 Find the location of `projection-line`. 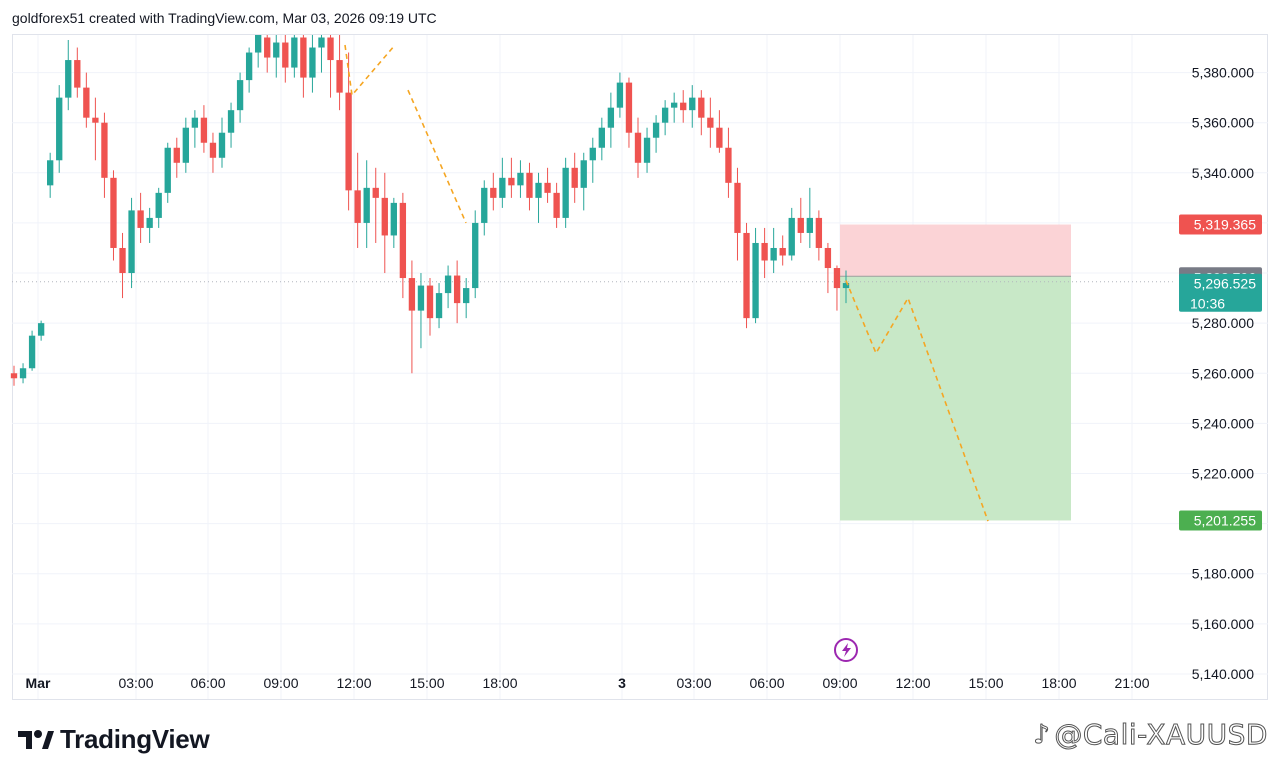

projection-line is located at coordinates (917, 401).